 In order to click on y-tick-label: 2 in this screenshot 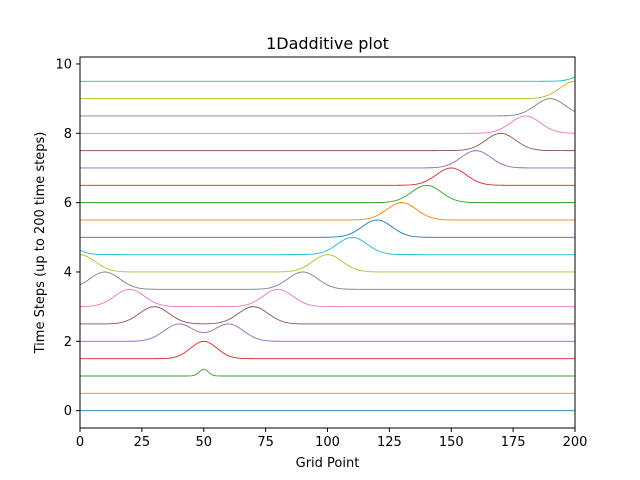, I will do `click(68, 342)`.